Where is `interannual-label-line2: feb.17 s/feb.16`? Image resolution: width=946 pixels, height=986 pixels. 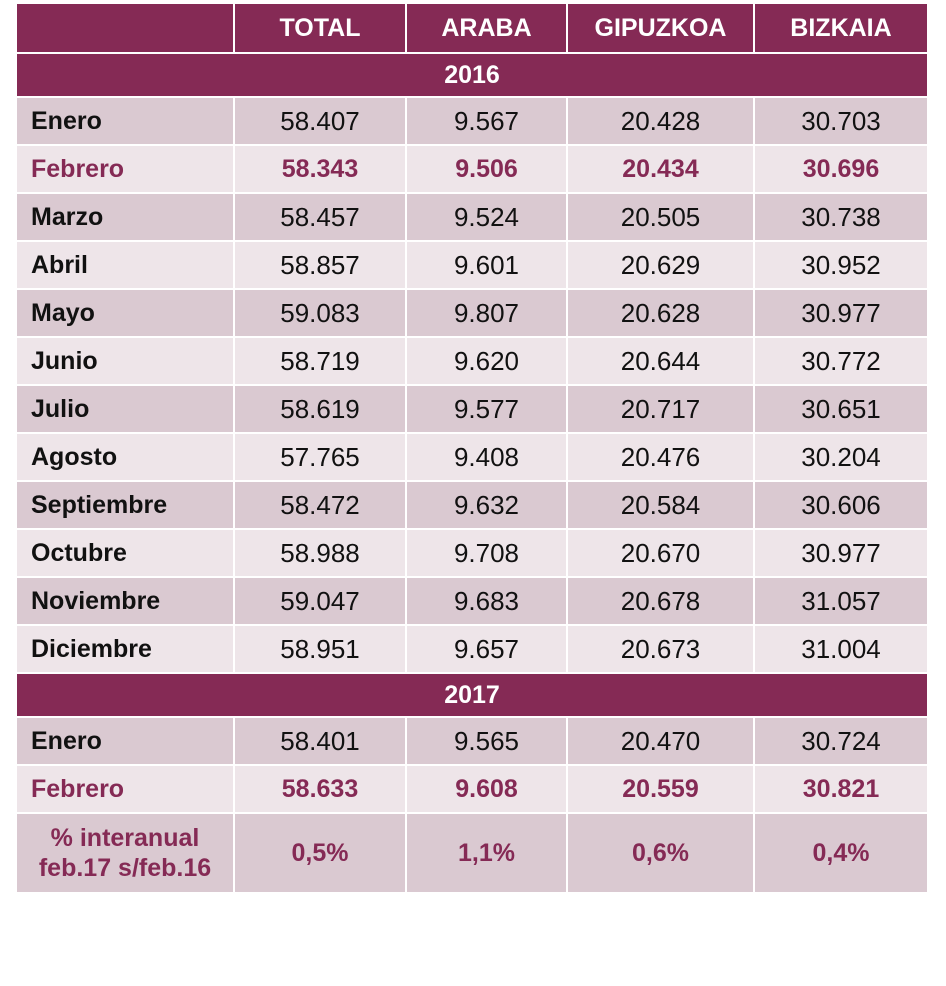 interannual-label-line2: feb.17 s/feb.16 is located at coordinates (125, 868).